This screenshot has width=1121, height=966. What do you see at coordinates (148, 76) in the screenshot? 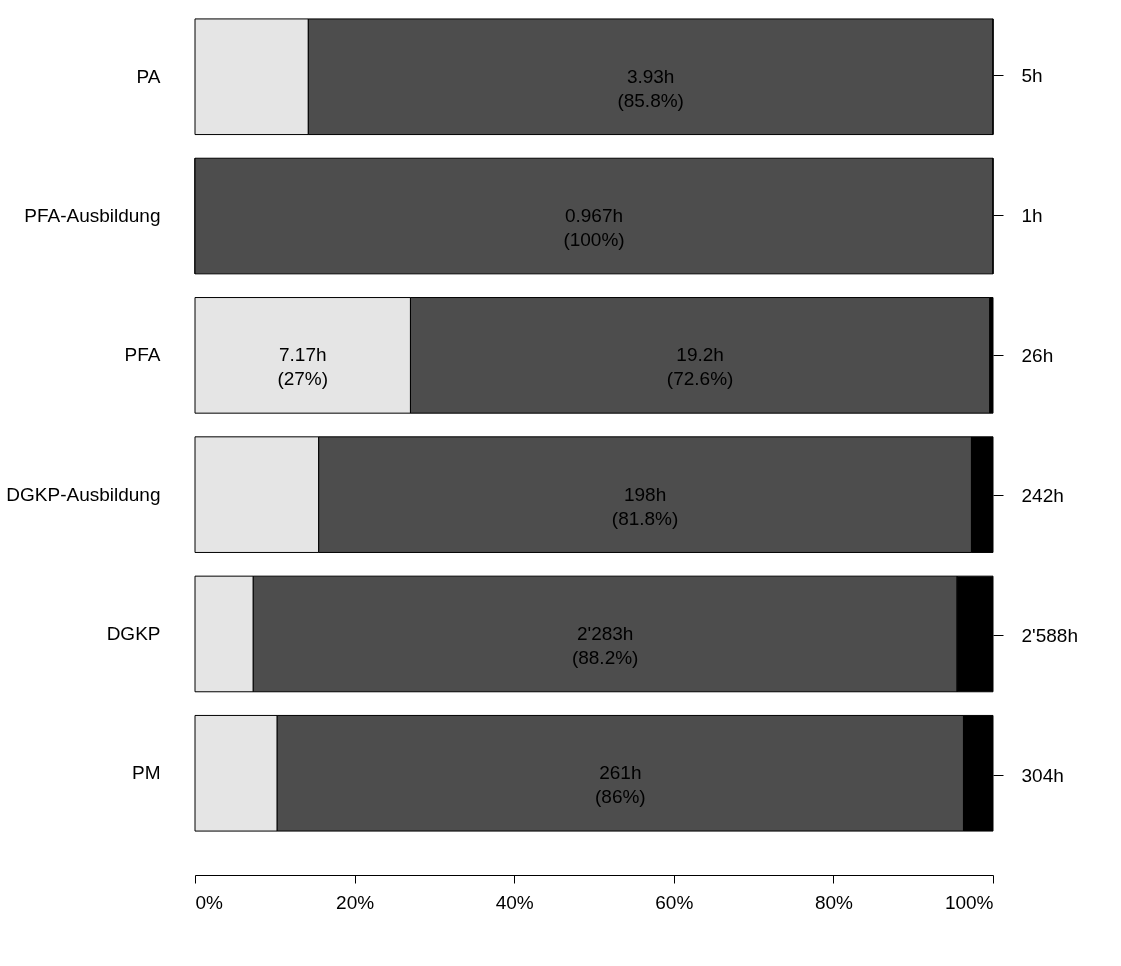
I see `y-tick-label: PA` at bounding box center [148, 76].